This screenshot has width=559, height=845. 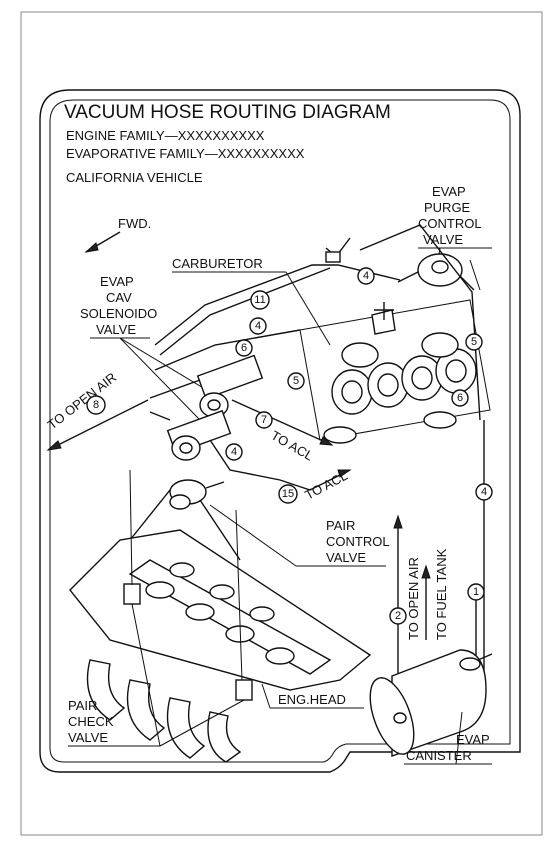 I want to click on hose-num-1: 1, so click(x=476, y=592).